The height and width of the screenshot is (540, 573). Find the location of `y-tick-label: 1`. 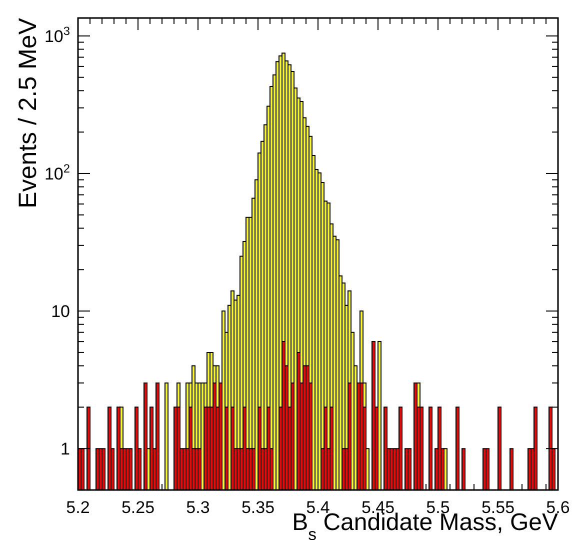

y-tick-label: 1 is located at coordinates (65, 449).